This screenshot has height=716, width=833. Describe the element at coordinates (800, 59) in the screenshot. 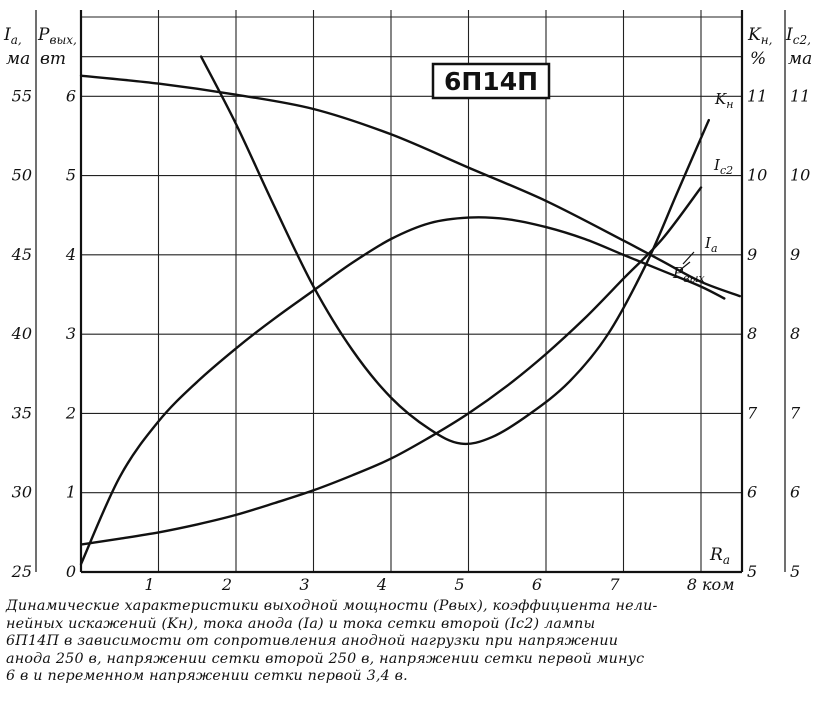

I see `ic2-axis-unit: ма` at that location.